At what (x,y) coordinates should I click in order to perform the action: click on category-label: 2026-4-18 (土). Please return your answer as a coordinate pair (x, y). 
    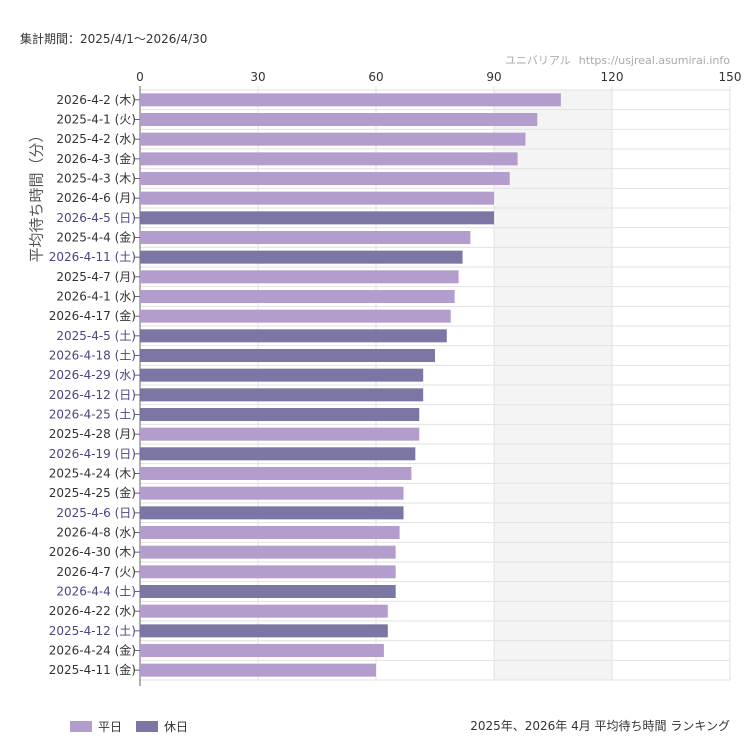
    Looking at the image, I should click on (92, 356).